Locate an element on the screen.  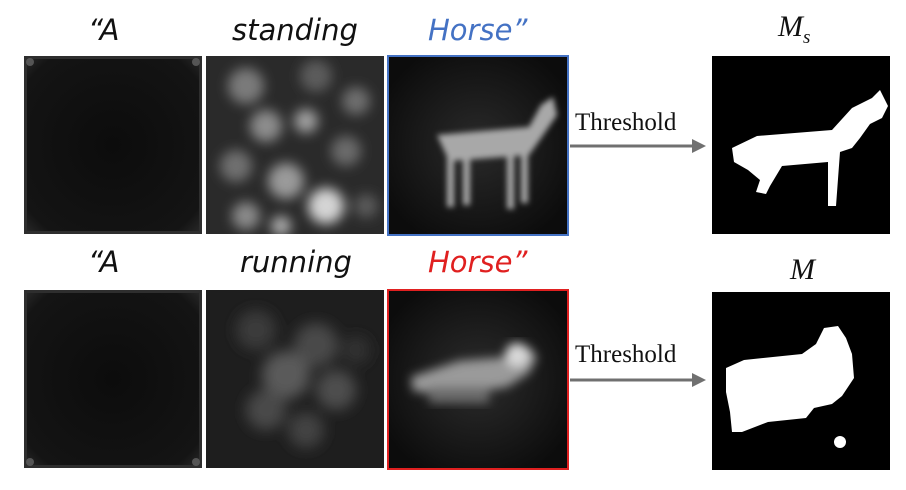
mask-label-m: M is located at coordinates (802, 270).